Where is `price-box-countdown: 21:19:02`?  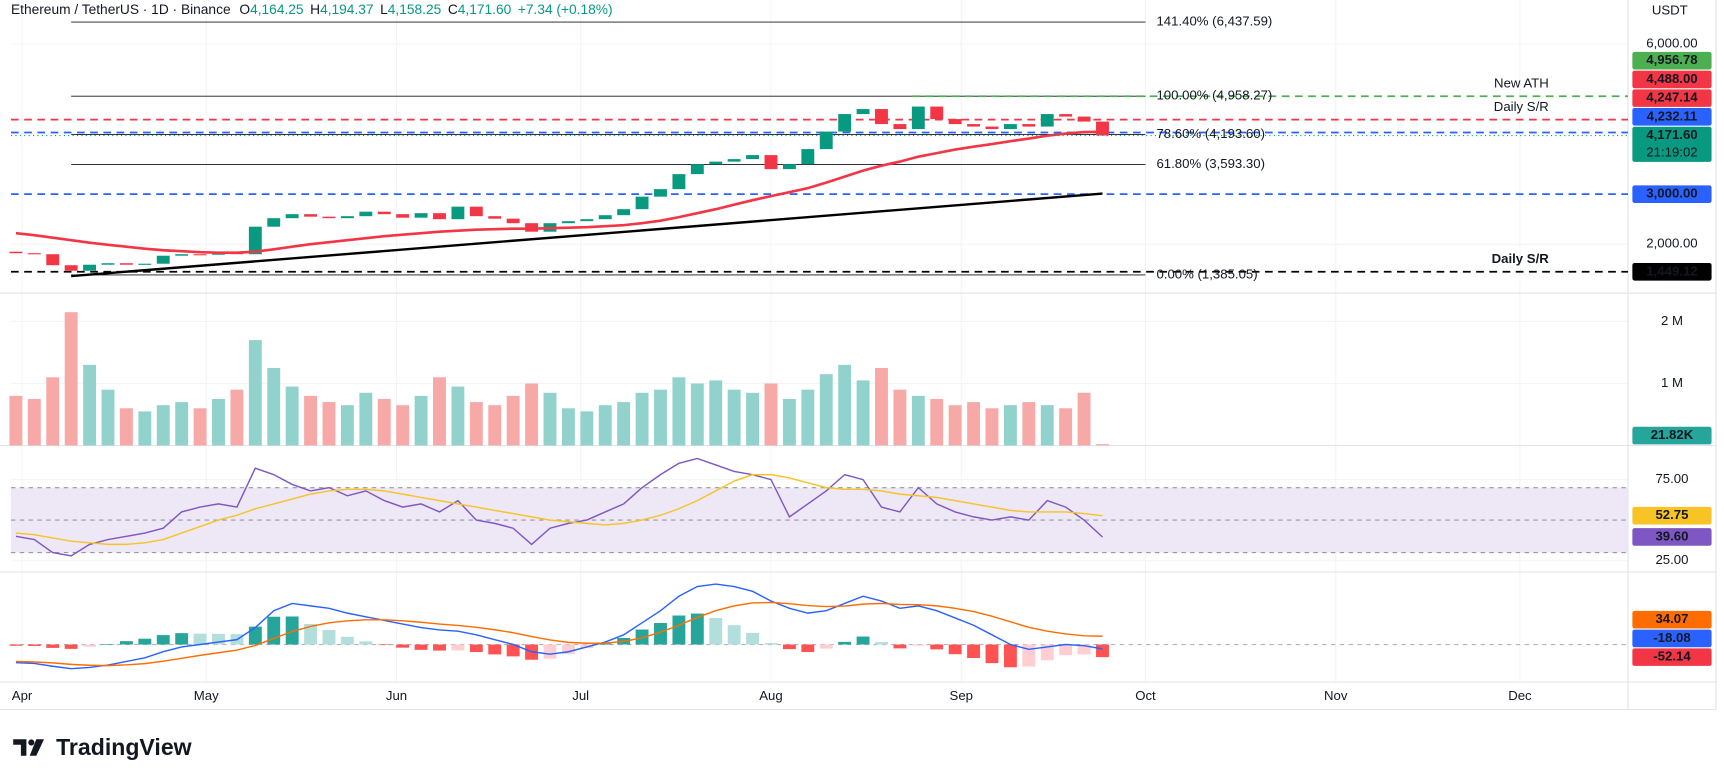 price-box-countdown: 21:19:02 is located at coordinates (1671, 152).